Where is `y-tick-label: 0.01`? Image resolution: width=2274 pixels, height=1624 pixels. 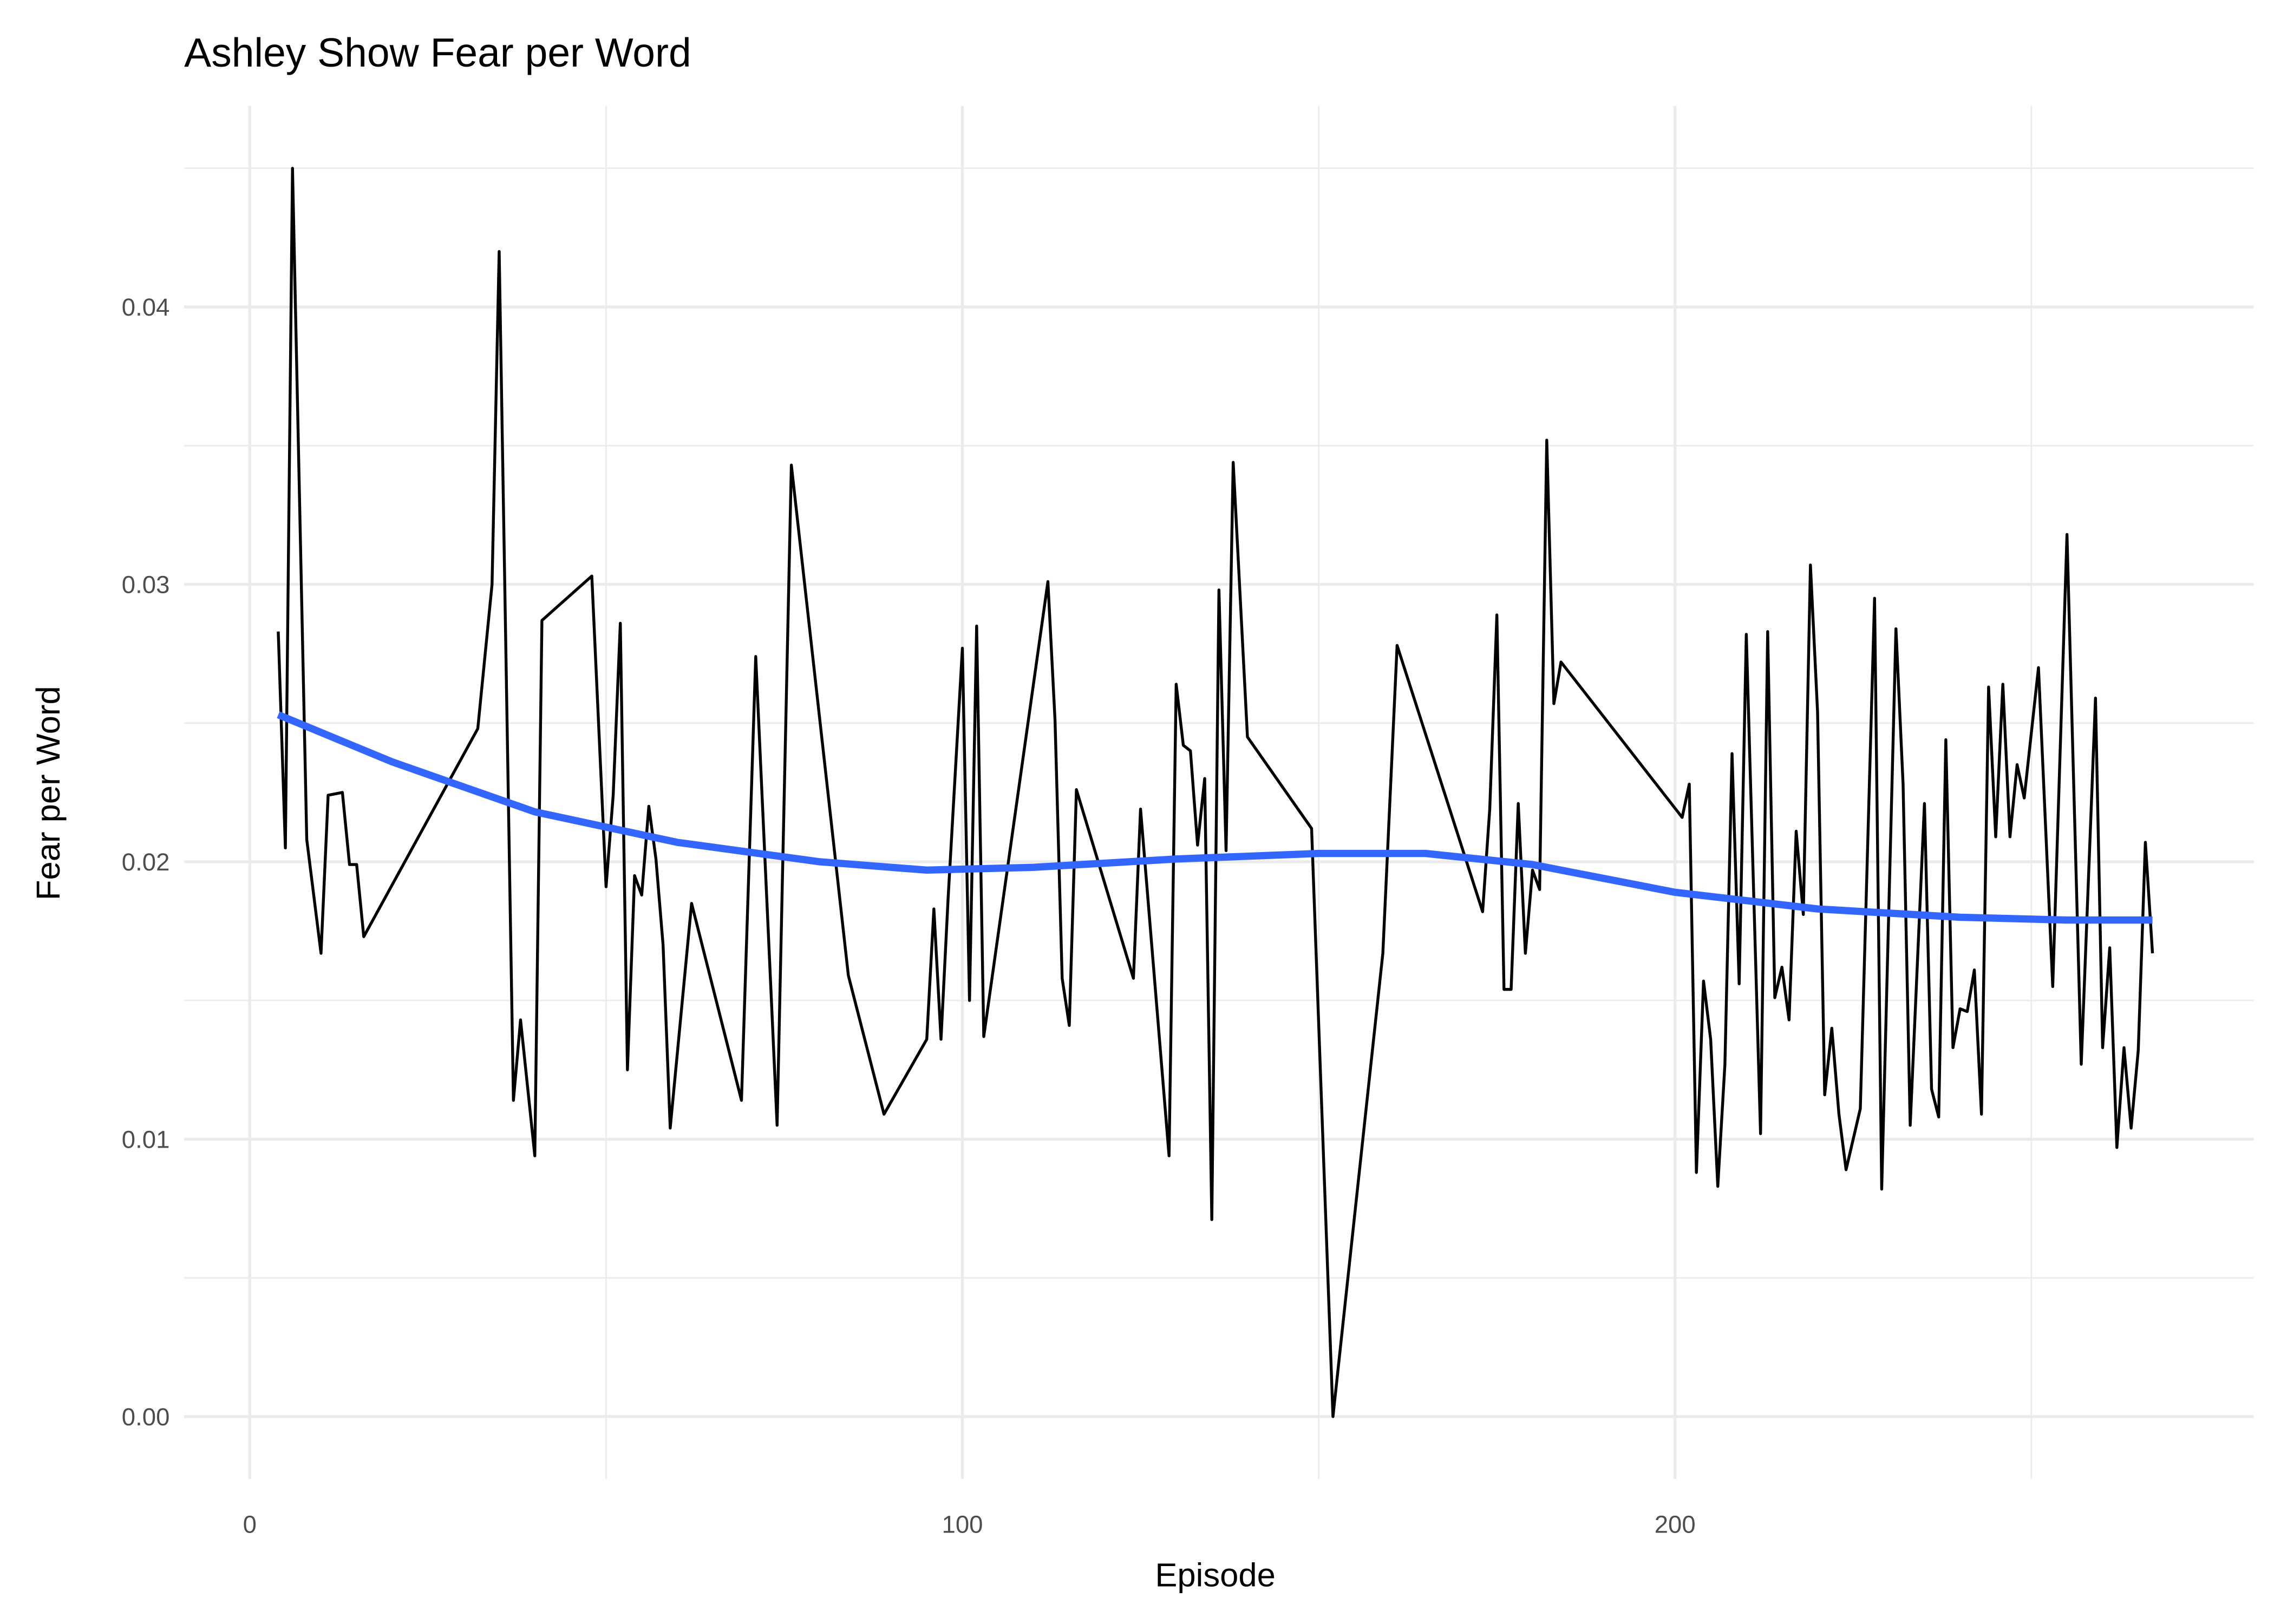 y-tick-label: 0.01 is located at coordinates (146, 1139).